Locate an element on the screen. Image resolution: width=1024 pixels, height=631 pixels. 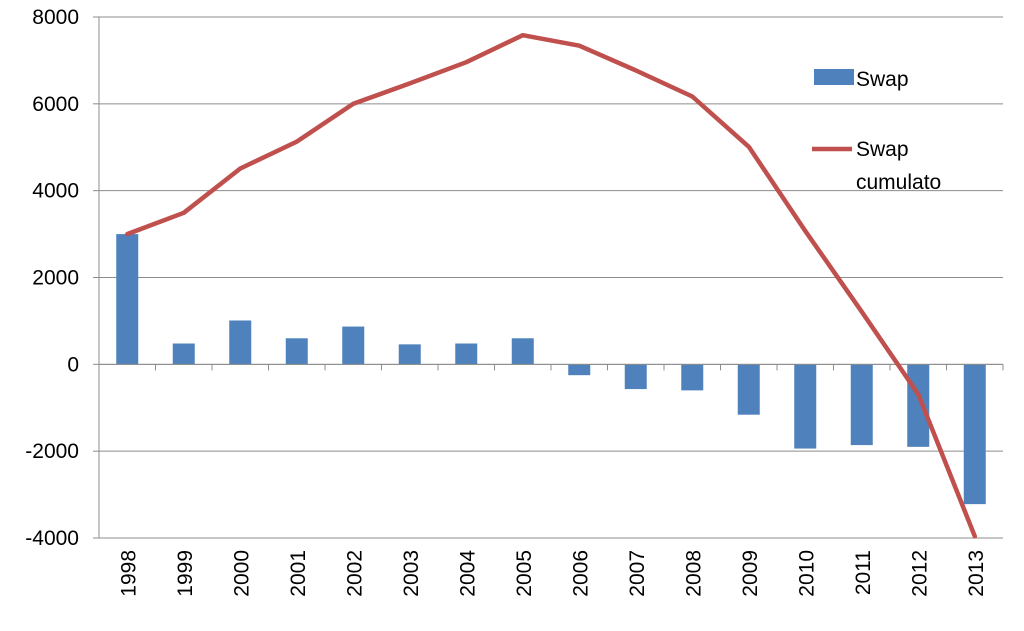
y-axis-tick-labels: 8000 6000 4000 2000 0 -2000 -4000 is located at coordinates (52, 278).